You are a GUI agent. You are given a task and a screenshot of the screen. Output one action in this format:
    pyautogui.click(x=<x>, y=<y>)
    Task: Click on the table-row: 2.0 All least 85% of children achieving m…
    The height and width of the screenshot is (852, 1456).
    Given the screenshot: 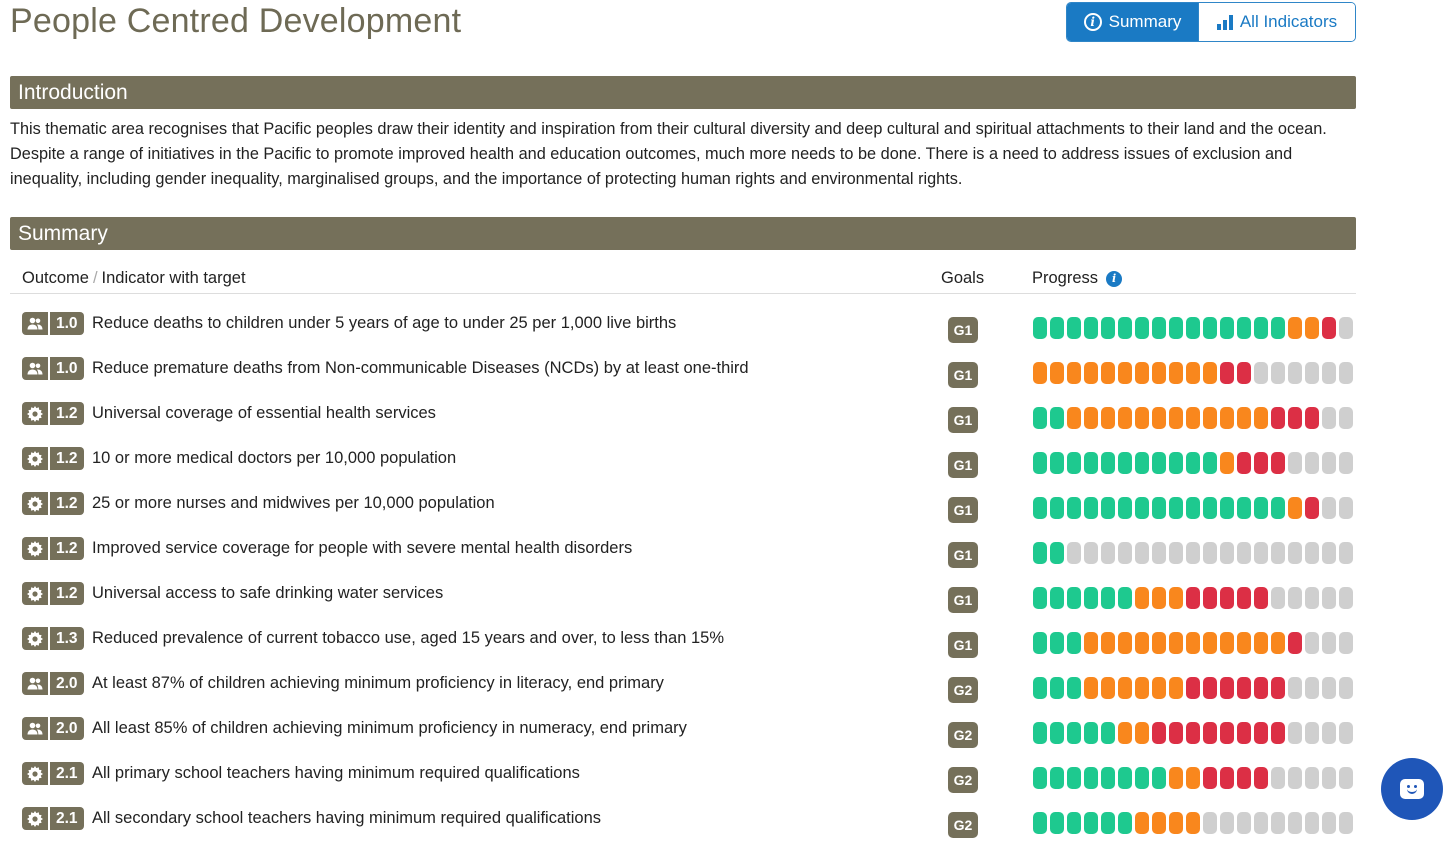 What is the action you would take?
    pyautogui.click(x=683, y=739)
    